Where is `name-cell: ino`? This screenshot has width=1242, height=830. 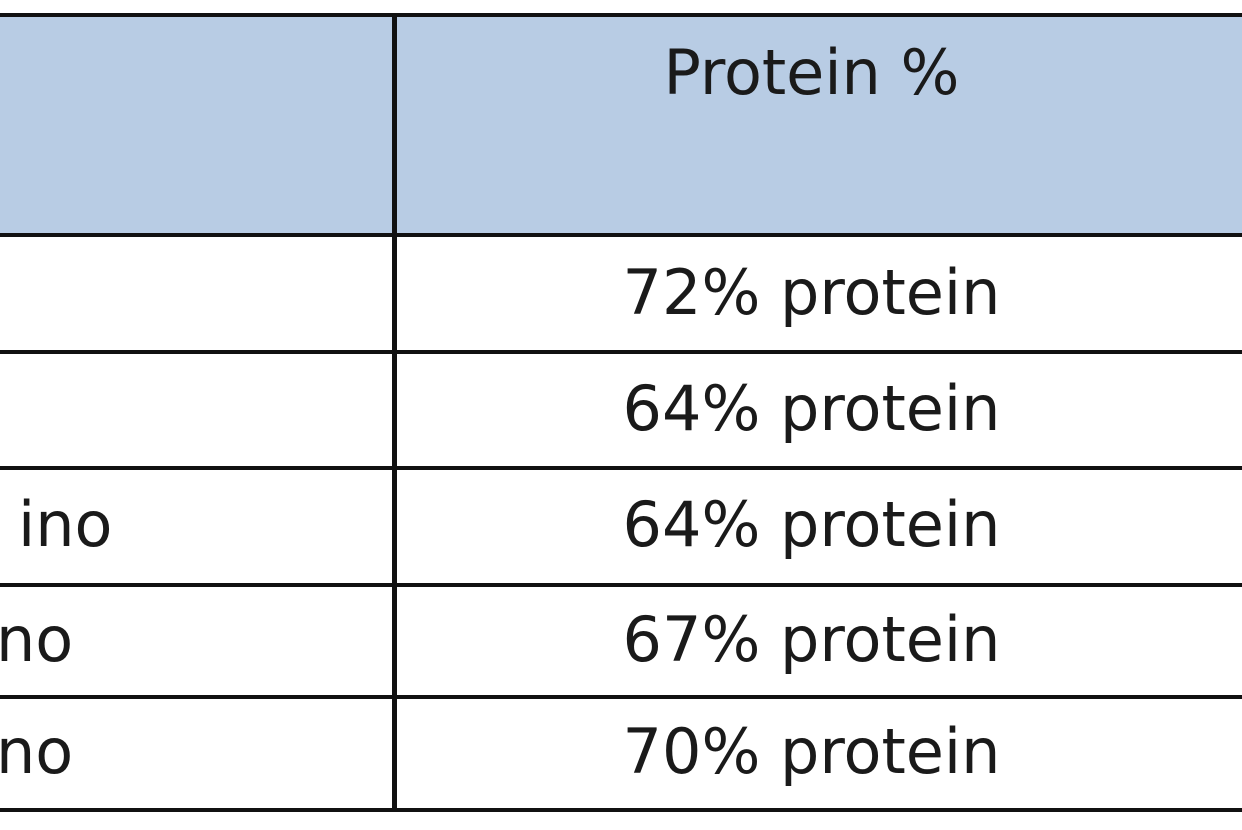 name-cell: ino is located at coordinates (65, 524).